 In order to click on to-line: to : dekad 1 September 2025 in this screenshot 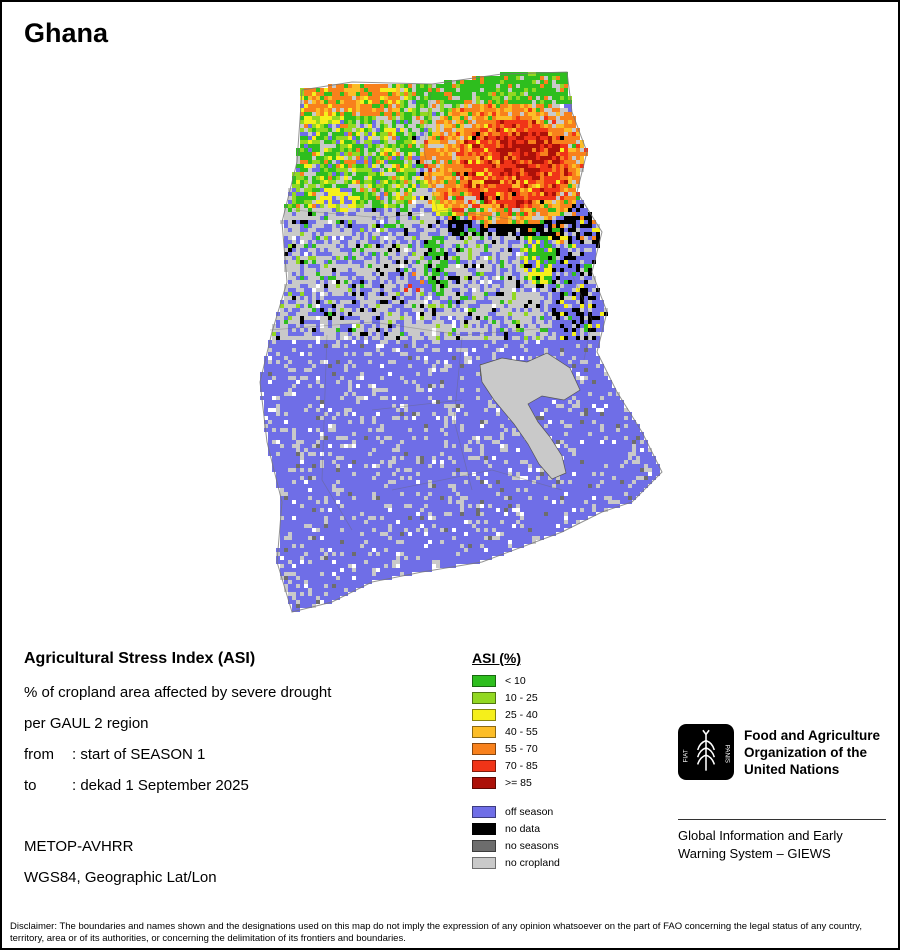, I will do `click(244, 785)`.